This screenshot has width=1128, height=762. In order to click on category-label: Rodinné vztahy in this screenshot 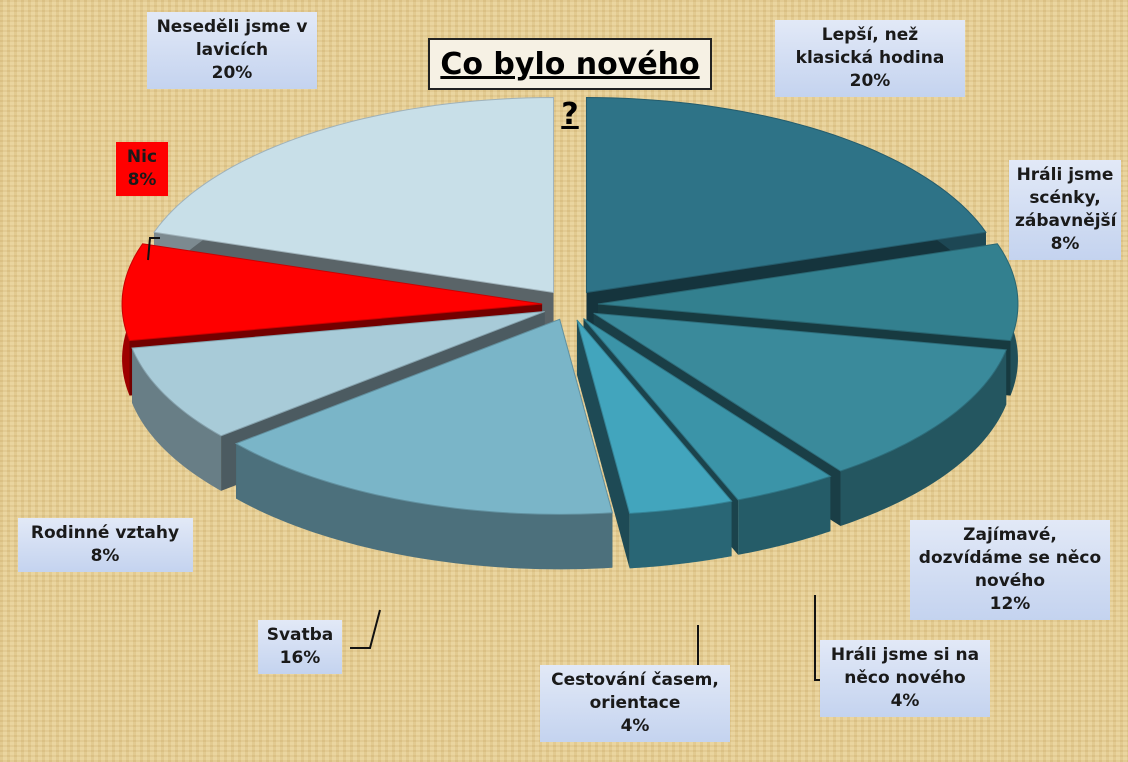, I will do `click(105, 533)`.